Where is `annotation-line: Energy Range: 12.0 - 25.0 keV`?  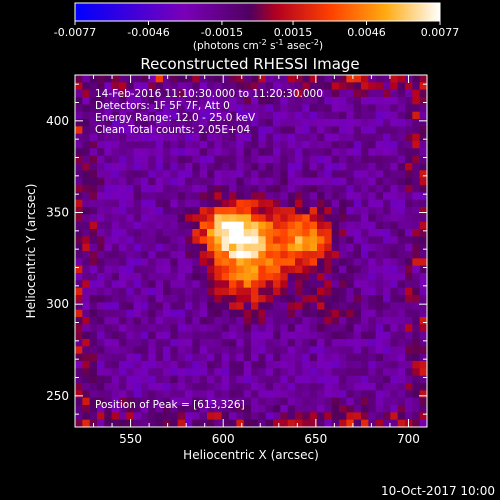 annotation-line: Energy Range: 12.0 - 25.0 keV is located at coordinates (175, 118).